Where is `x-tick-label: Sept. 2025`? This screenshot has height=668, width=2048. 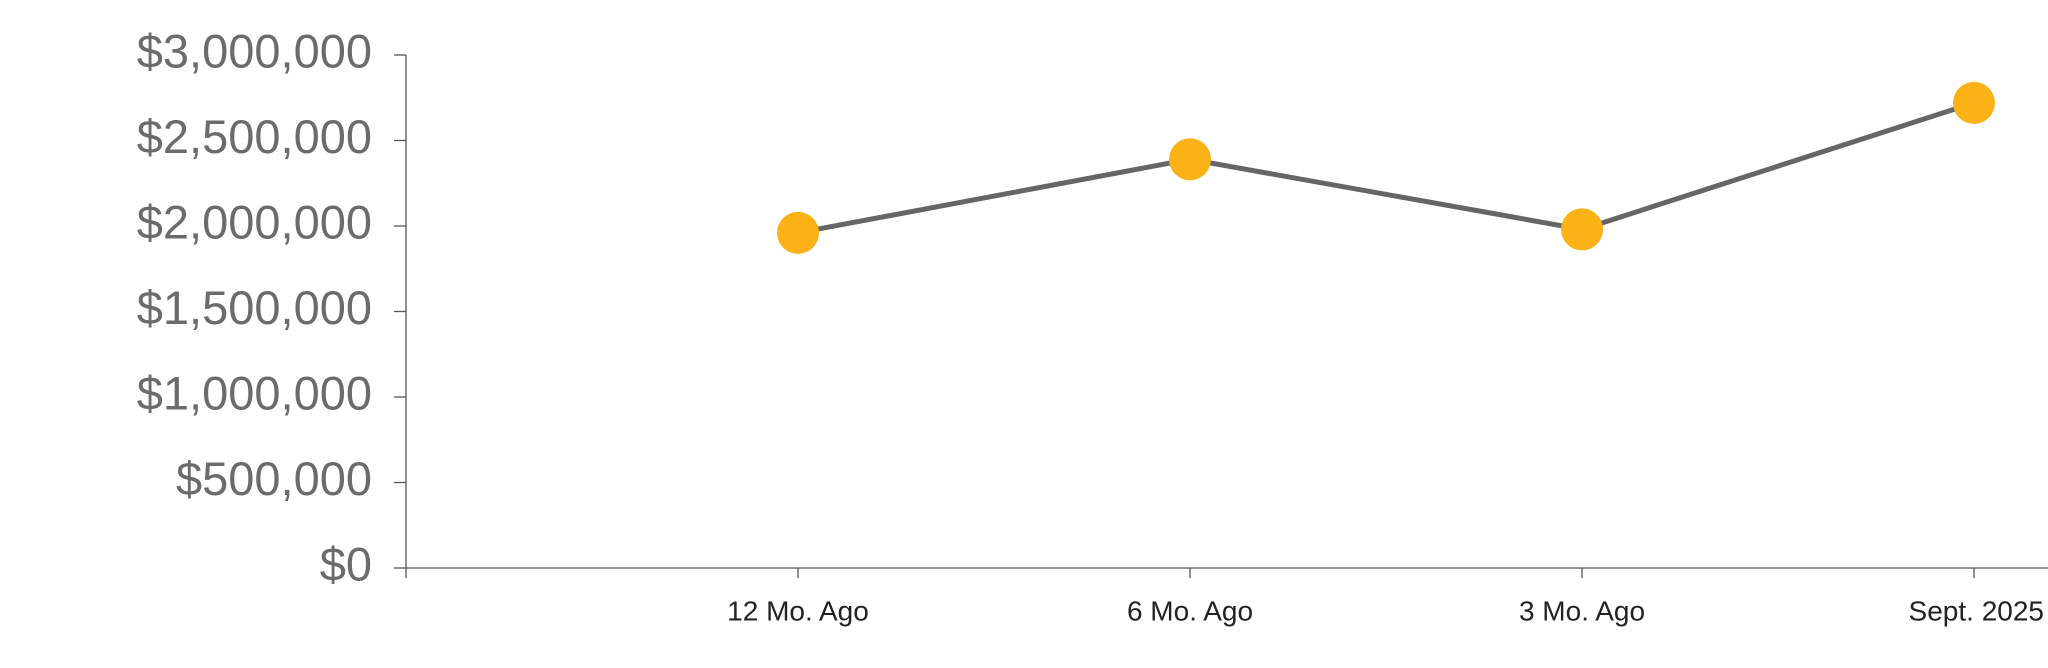
x-tick-label: Sept. 2025 is located at coordinates (1976, 610).